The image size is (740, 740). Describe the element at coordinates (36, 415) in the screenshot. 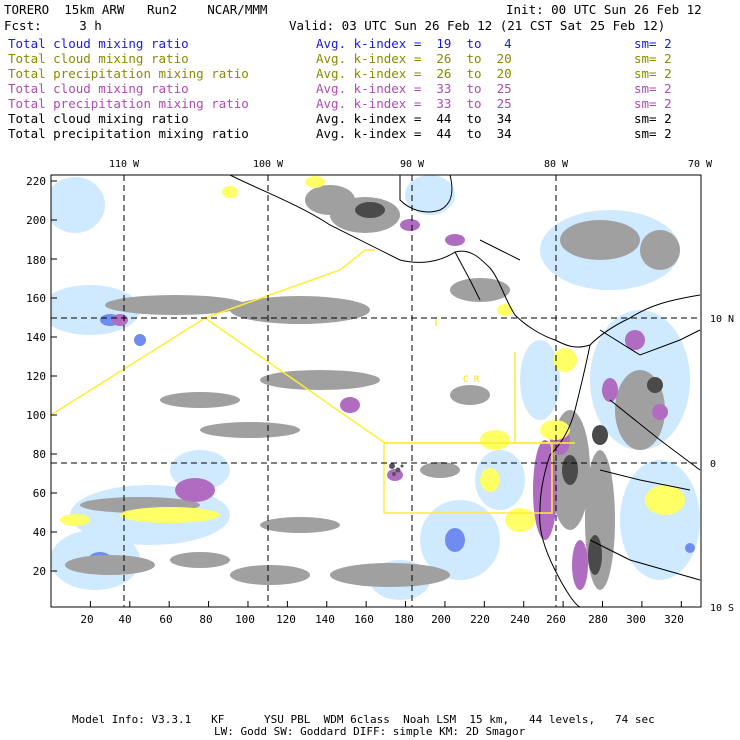

I see `y-tick-label: 100` at that location.